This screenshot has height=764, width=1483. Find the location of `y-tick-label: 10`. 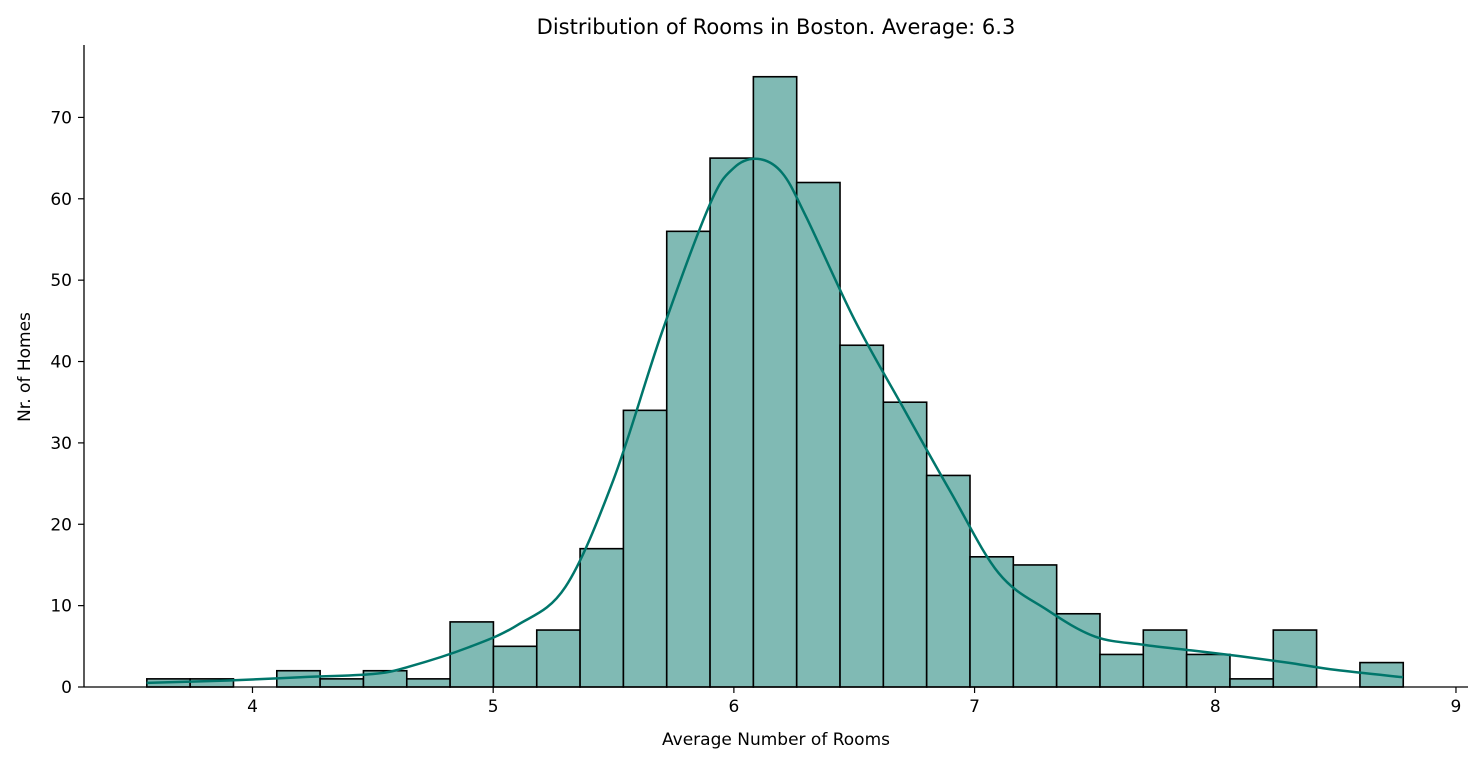

y-tick-label: 10 is located at coordinates (61, 607).